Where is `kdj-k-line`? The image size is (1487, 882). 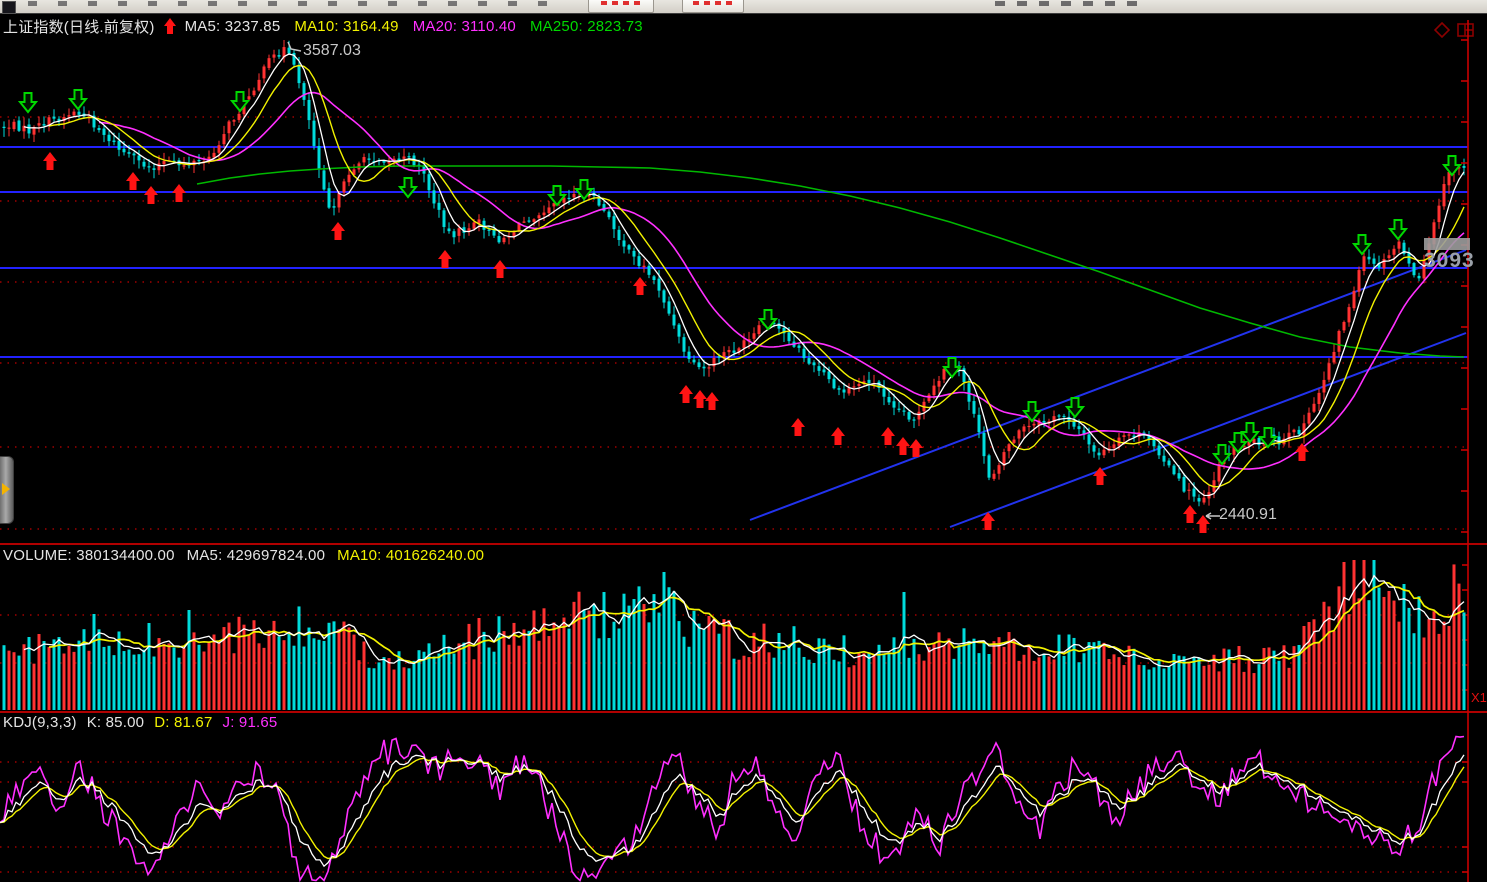 kdj-k-line is located at coordinates (732, 811).